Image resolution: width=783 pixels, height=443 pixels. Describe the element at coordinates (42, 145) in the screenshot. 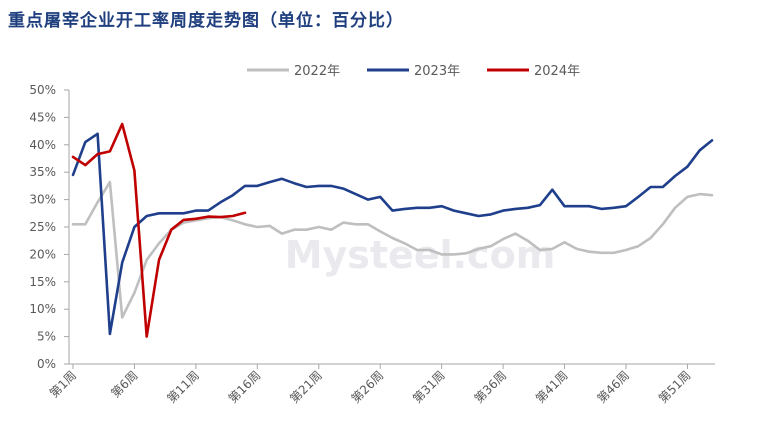

I see `y-tick-label: 40%` at that location.